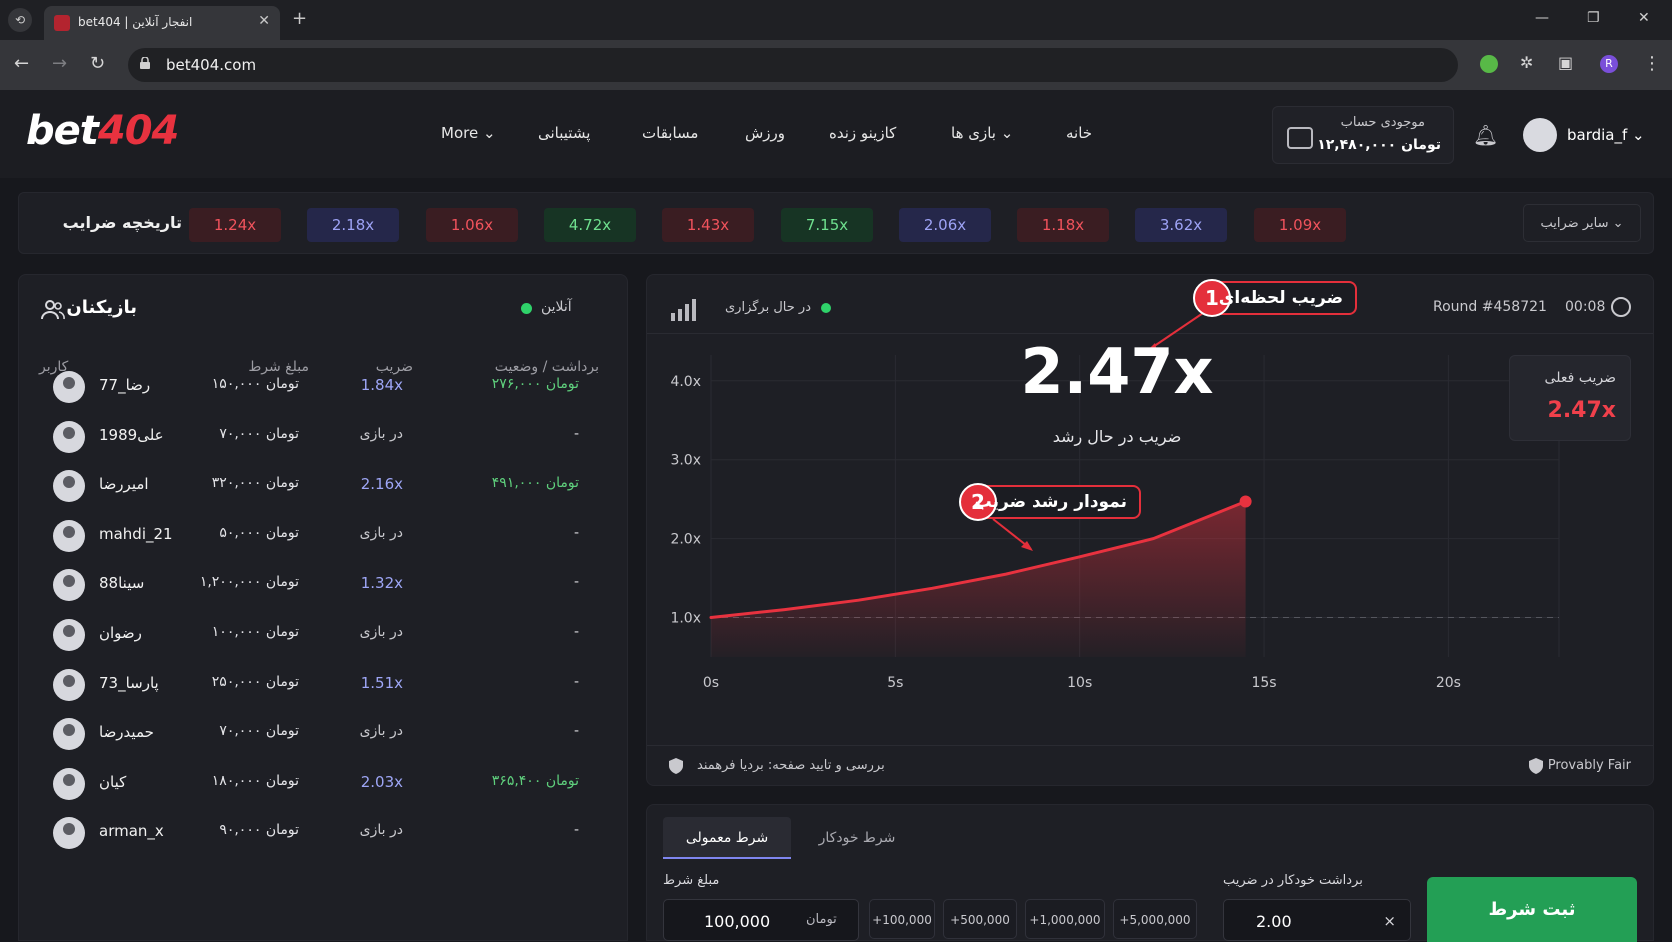  I want to click on history-chip: 1.09x, so click(1300, 225).